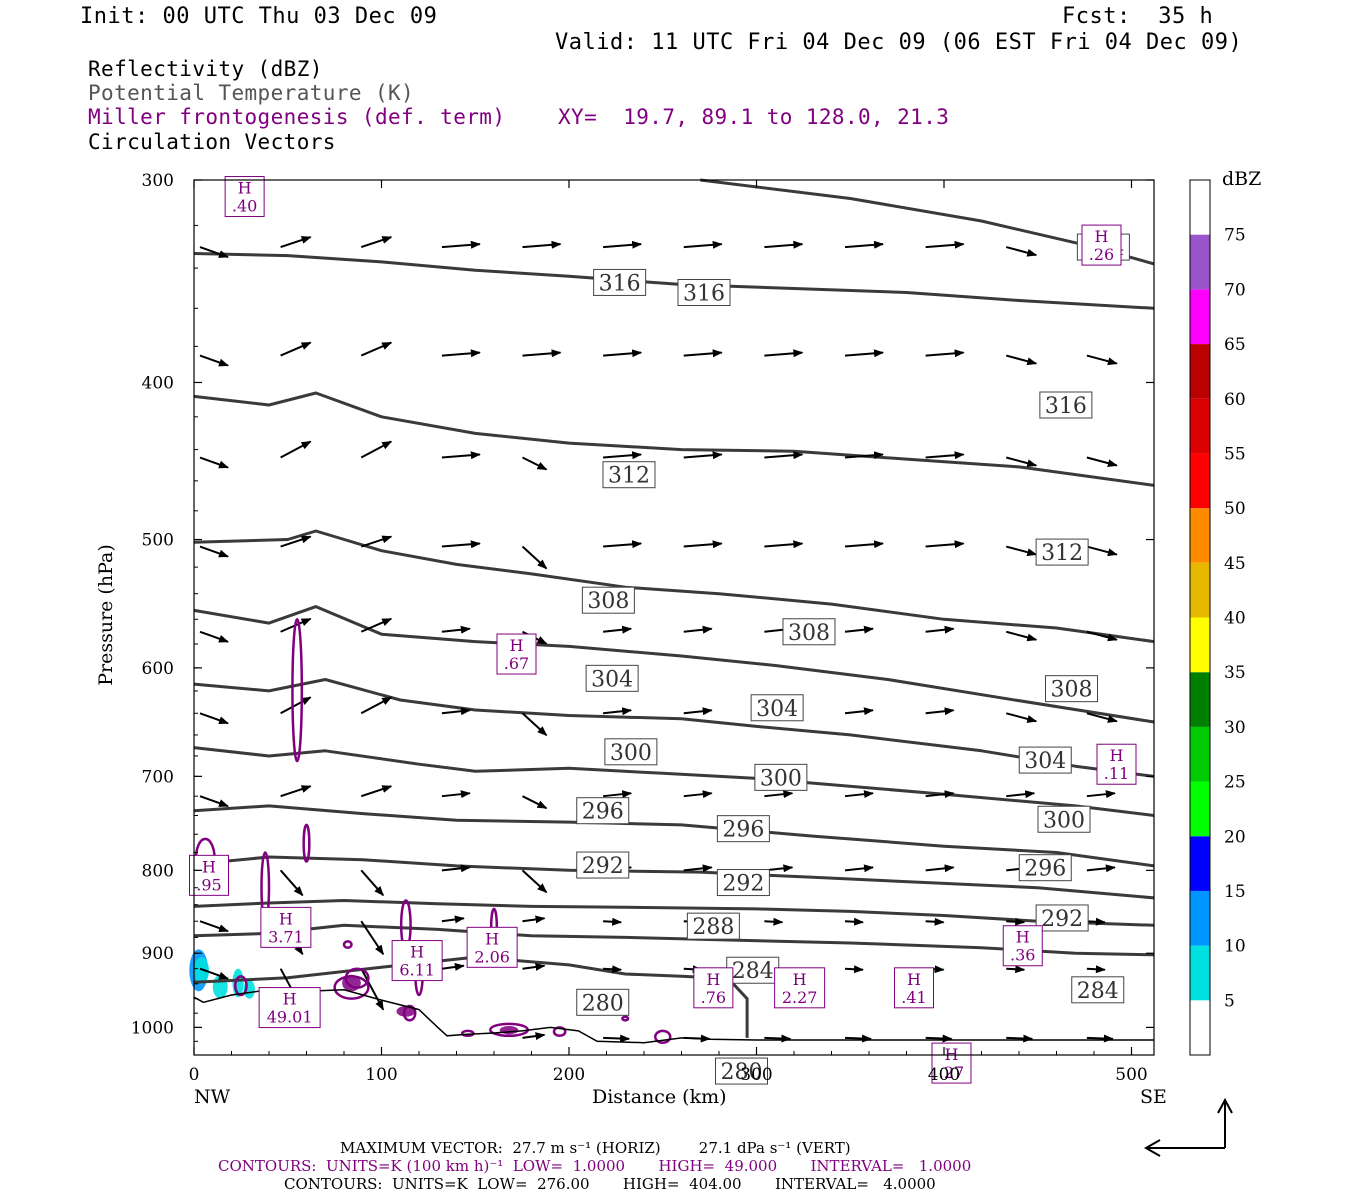 Image resolution: width=1350 pixels, height=1200 pixels. What do you see at coordinates (1235, 454) in the screenshot?
I see `colorbar-label: 55` at bounding box center [1235, 454].